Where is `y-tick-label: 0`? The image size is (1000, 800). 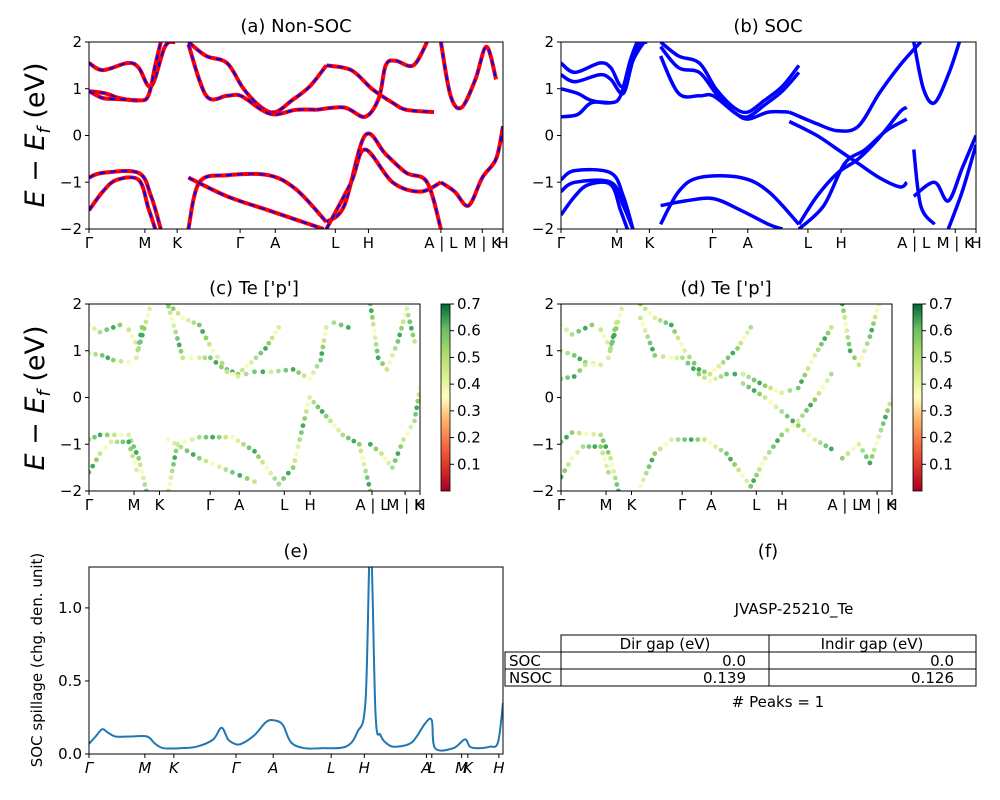 y-tick-label: 0 is located at coordinates (77, 398).